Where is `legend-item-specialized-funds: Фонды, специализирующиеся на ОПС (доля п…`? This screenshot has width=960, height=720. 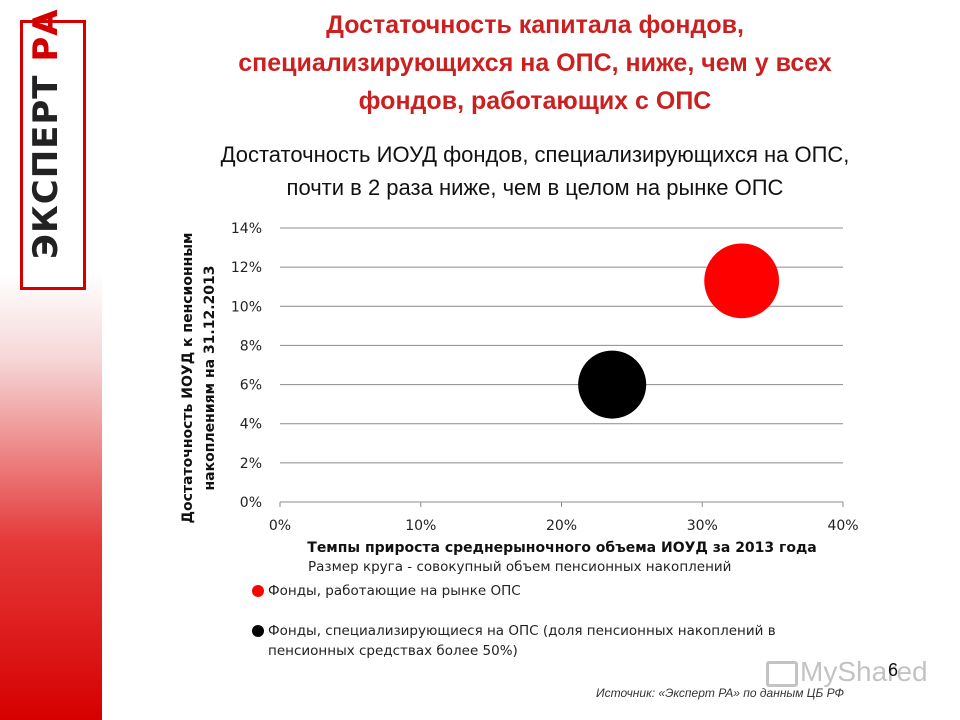 legend-item-specialized-funds: Фонды, специализирующиеся на ОПС (доля п… is located at coordinates (532, 641).